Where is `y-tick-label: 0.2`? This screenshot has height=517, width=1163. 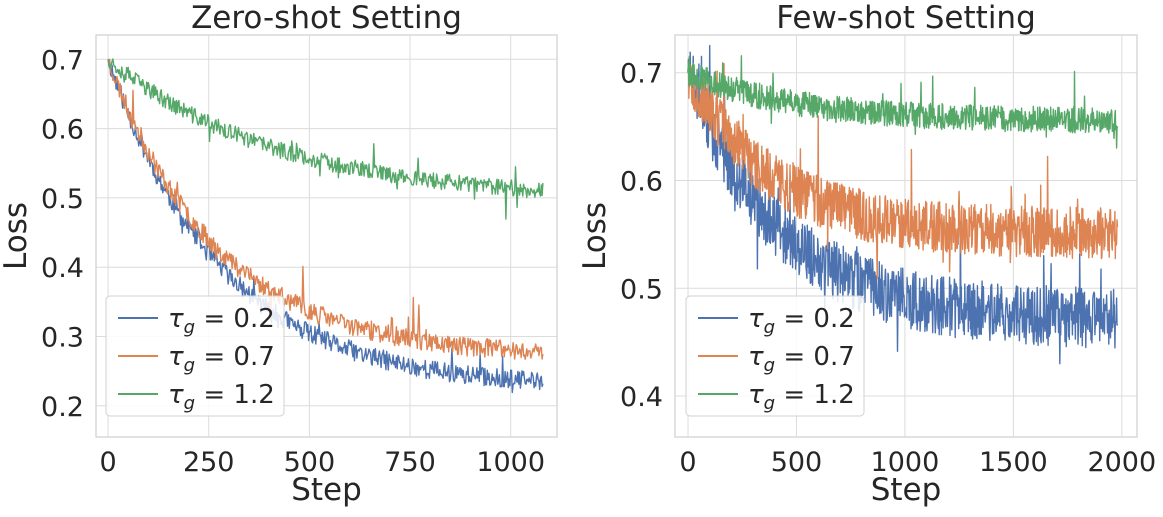 y-tick-label: 0.2 is located at coordinates (62, 407).